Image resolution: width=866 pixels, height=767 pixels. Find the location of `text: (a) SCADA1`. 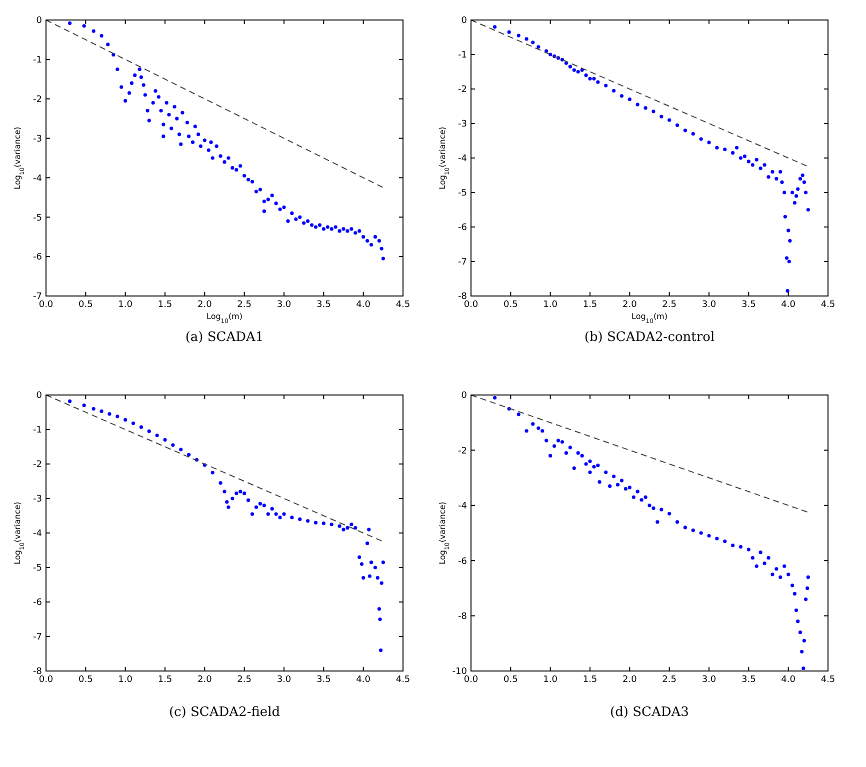

text: (a) SCADA1 is located at coordinates (224, 337).